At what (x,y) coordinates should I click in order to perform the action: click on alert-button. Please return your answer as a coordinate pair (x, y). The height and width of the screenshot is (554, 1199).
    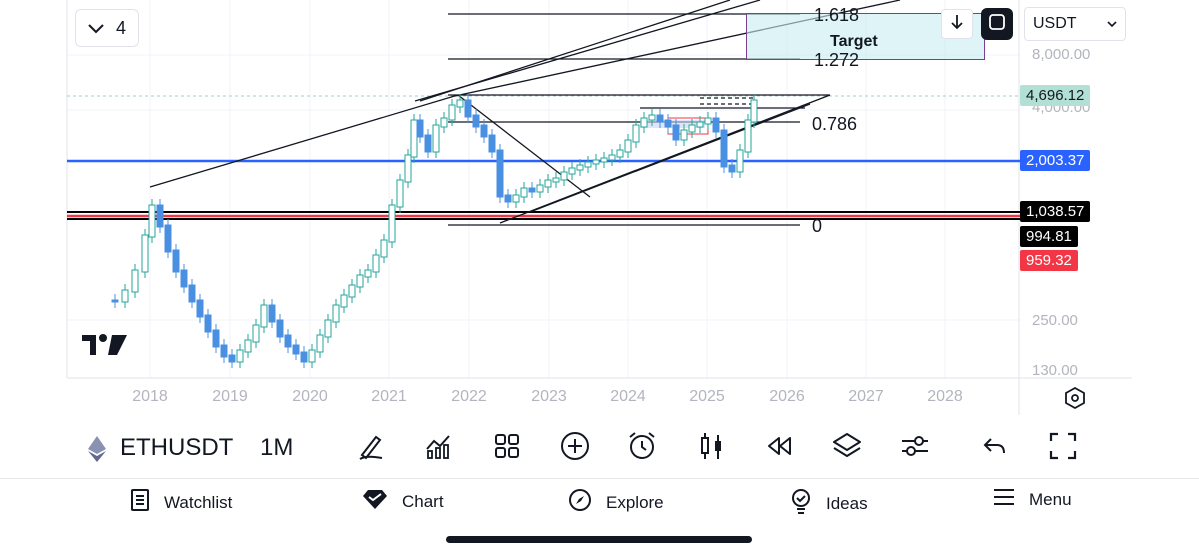
    Looking at the image, I should click on (642, 448).